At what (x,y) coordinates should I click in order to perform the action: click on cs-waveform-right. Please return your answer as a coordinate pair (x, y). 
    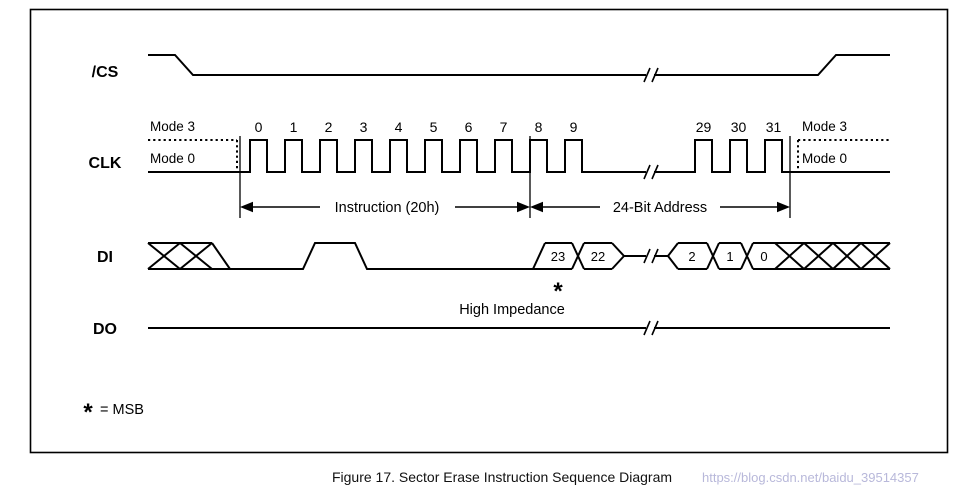
    Looking at the image, I should click on (772, 65).